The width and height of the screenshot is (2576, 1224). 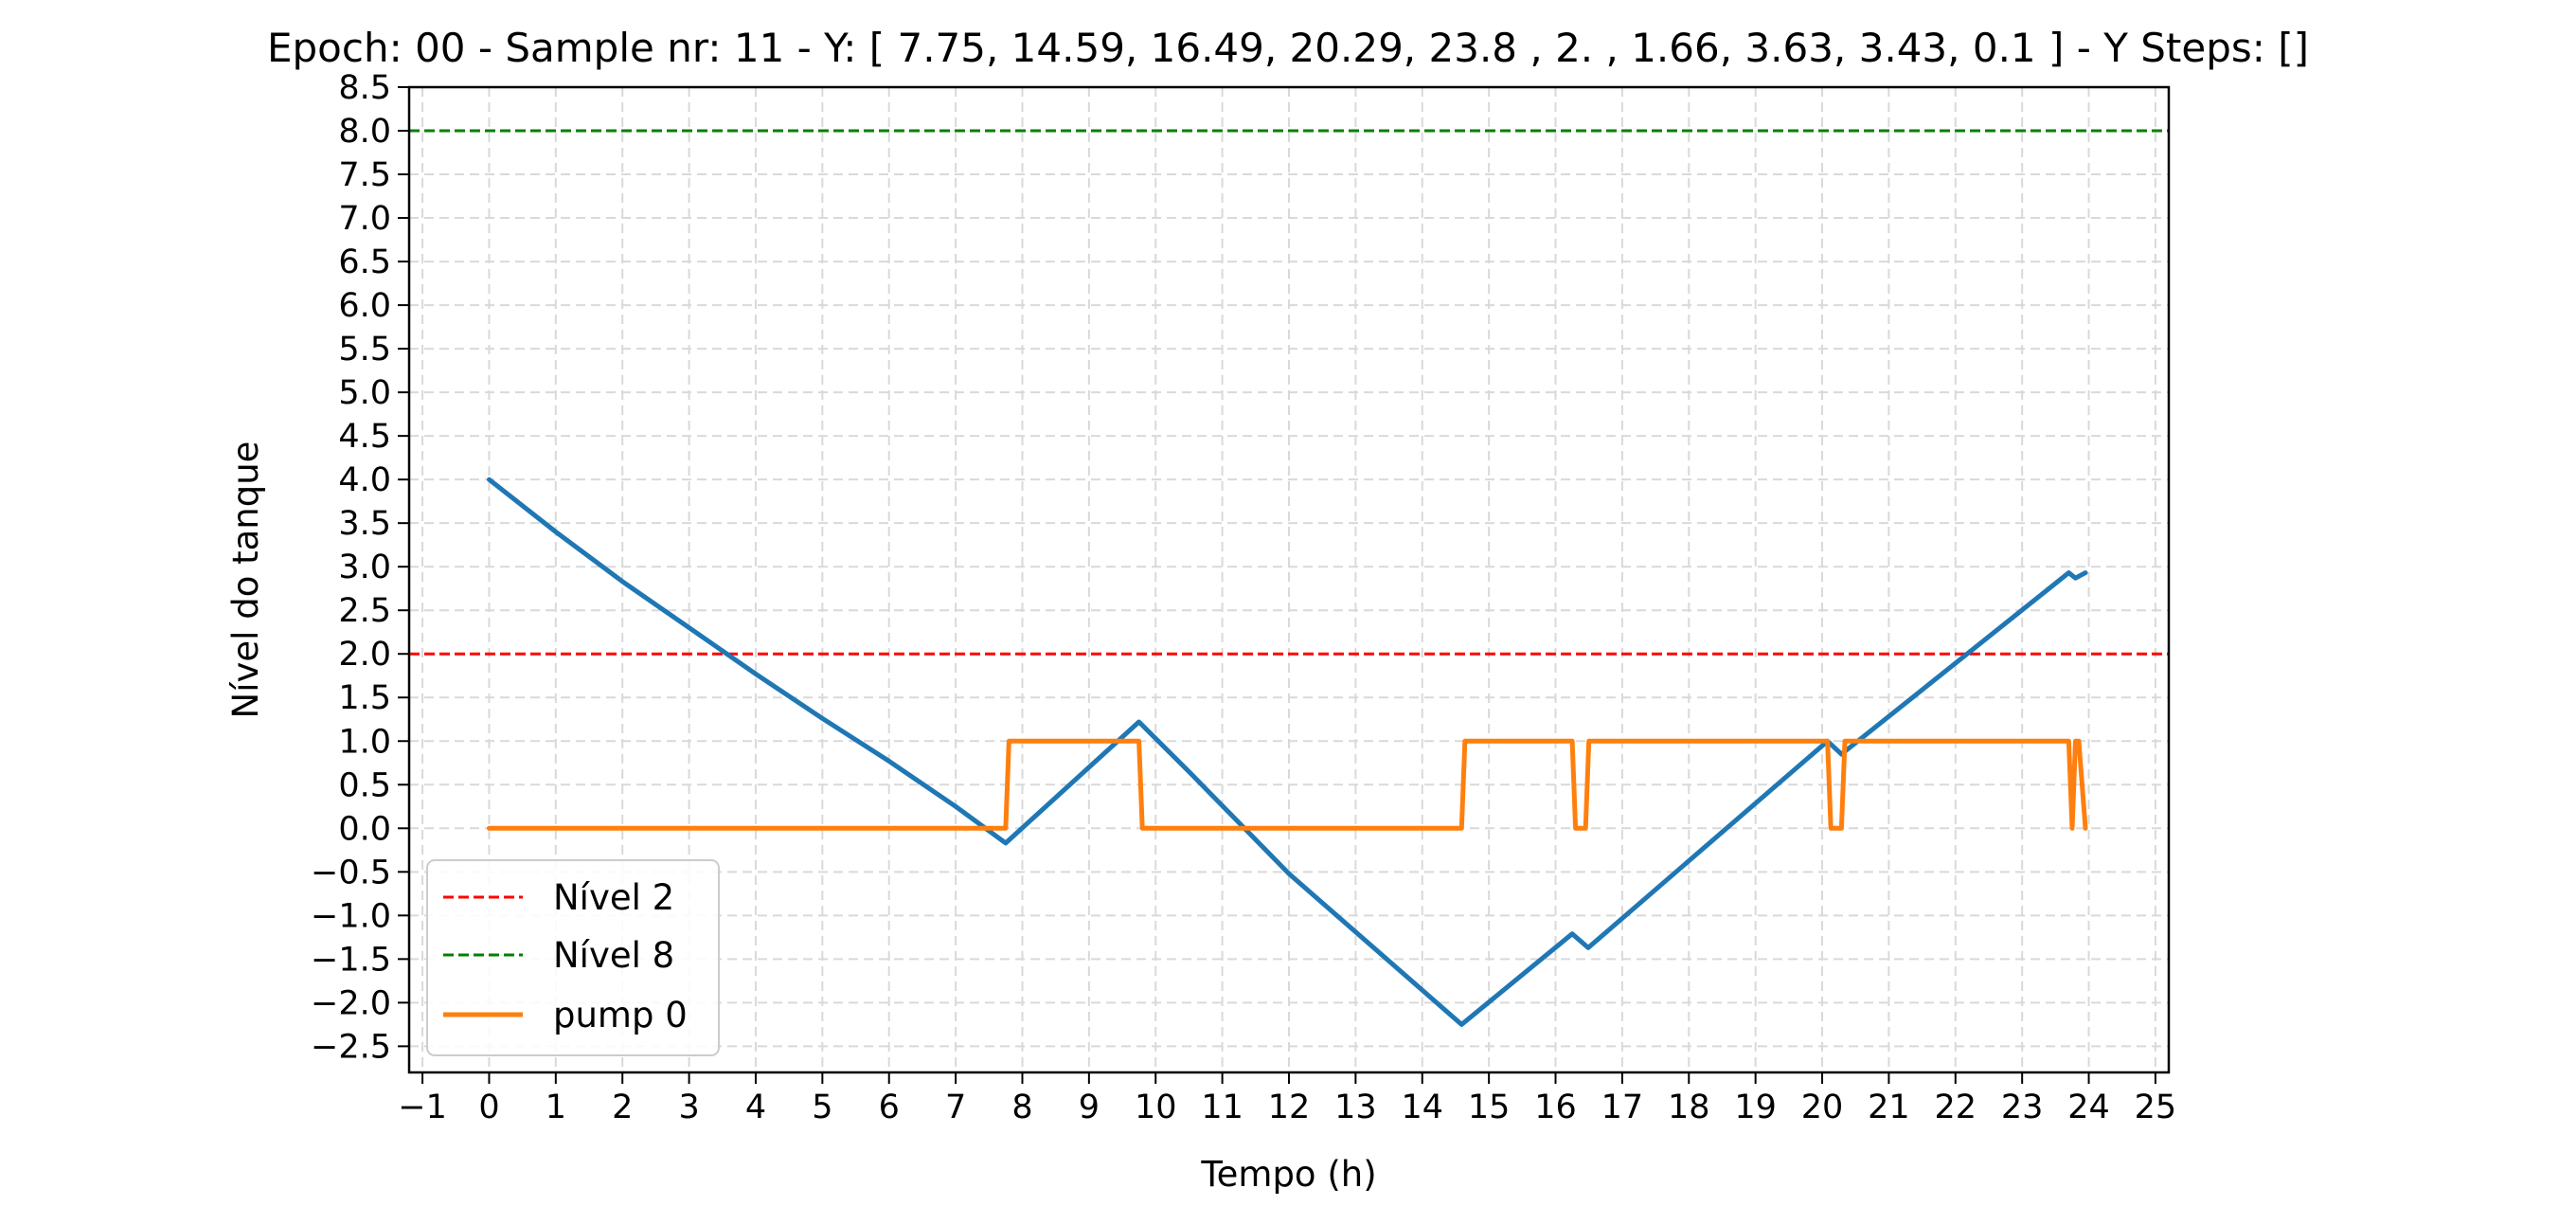 I want to click on x-tick-label: 1, so click(x=556, y=1107).